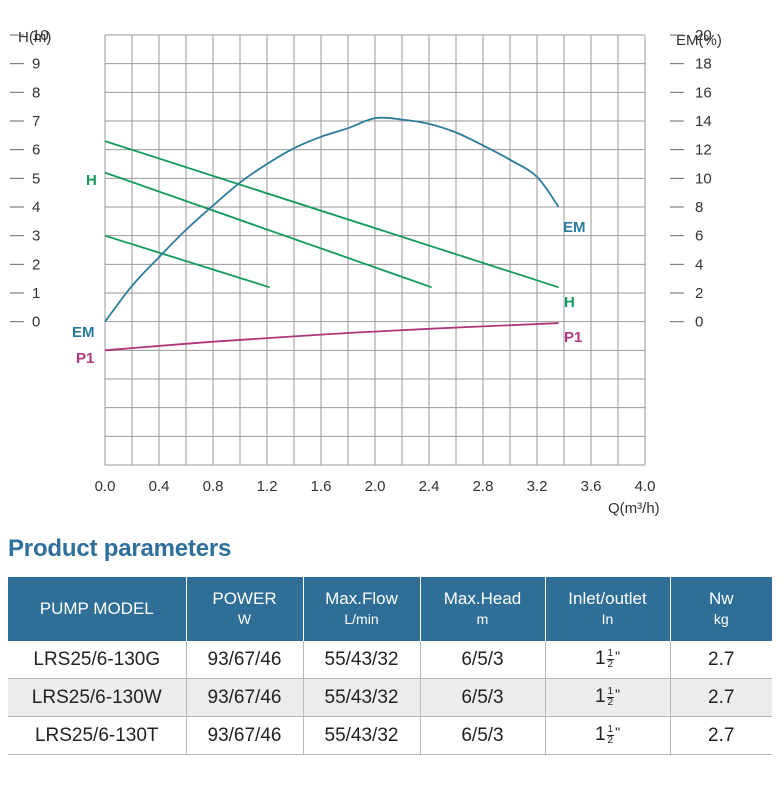  What do you see at coordinates (591, 486) in the screenshot?
I see `x-tick-label: 3.6` at bounding box center [591, 486].